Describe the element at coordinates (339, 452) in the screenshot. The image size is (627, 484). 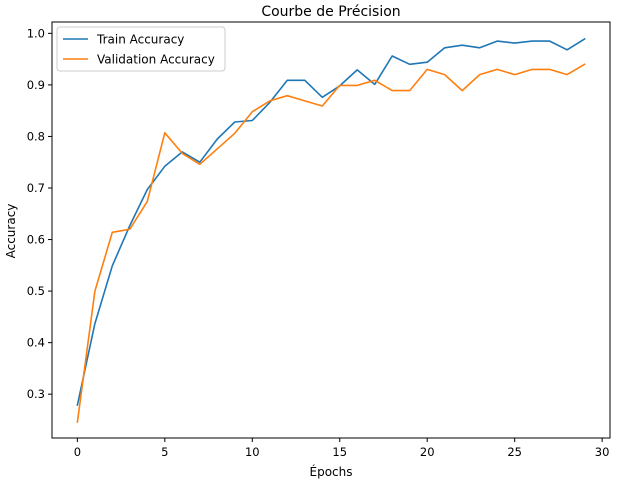
I see `x-tick-label: 15` at that location.